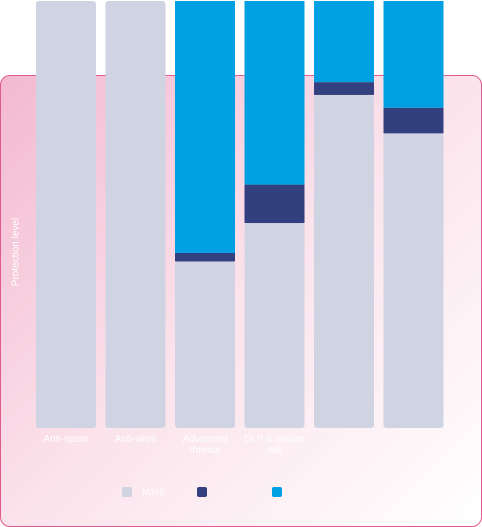  What do you see at coordinates (66, 439) in the screenshot?
I see `x-tick-label: Anti-spam` at bounding box center [66, 439].